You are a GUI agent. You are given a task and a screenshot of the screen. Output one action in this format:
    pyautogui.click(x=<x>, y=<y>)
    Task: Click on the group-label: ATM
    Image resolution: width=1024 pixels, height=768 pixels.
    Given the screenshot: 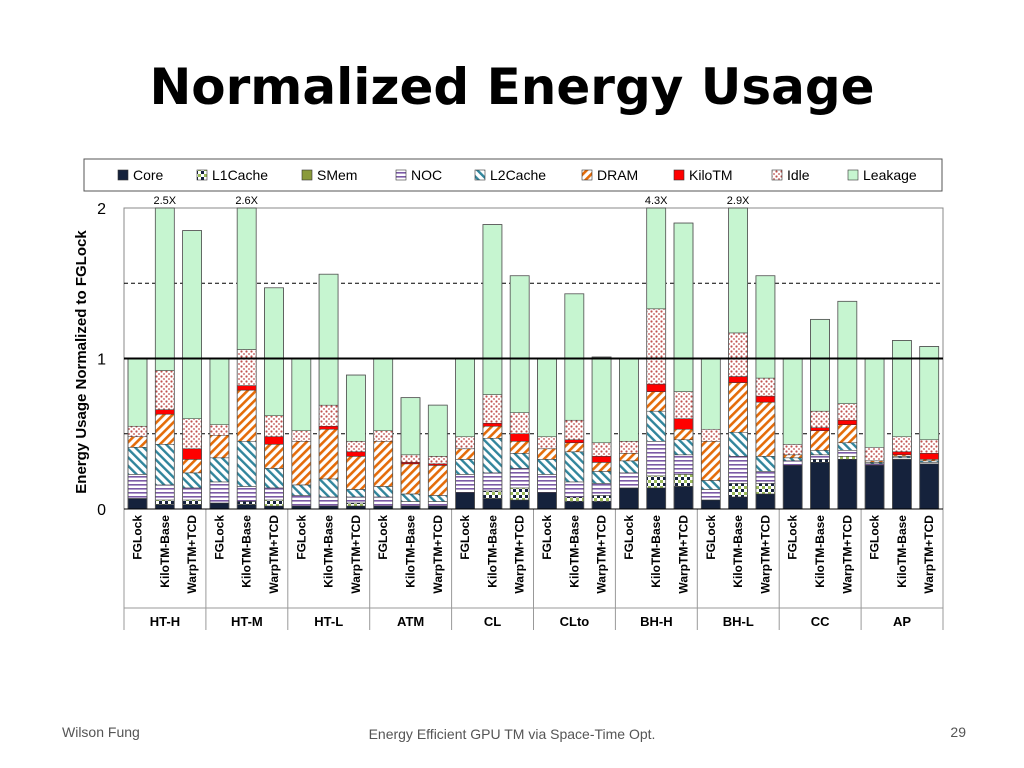 What is the action you would take?
    pyautogui.click(x=410, y=621)
    